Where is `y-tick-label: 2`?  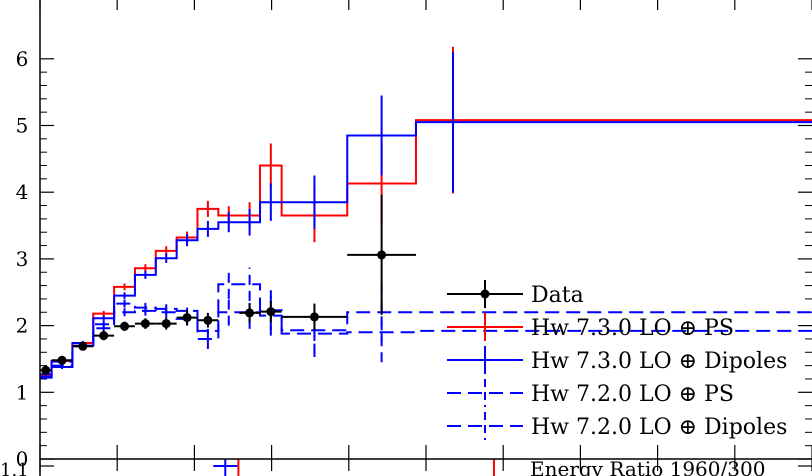
y-tick-label: 2 is located at coordinates (22, 326).